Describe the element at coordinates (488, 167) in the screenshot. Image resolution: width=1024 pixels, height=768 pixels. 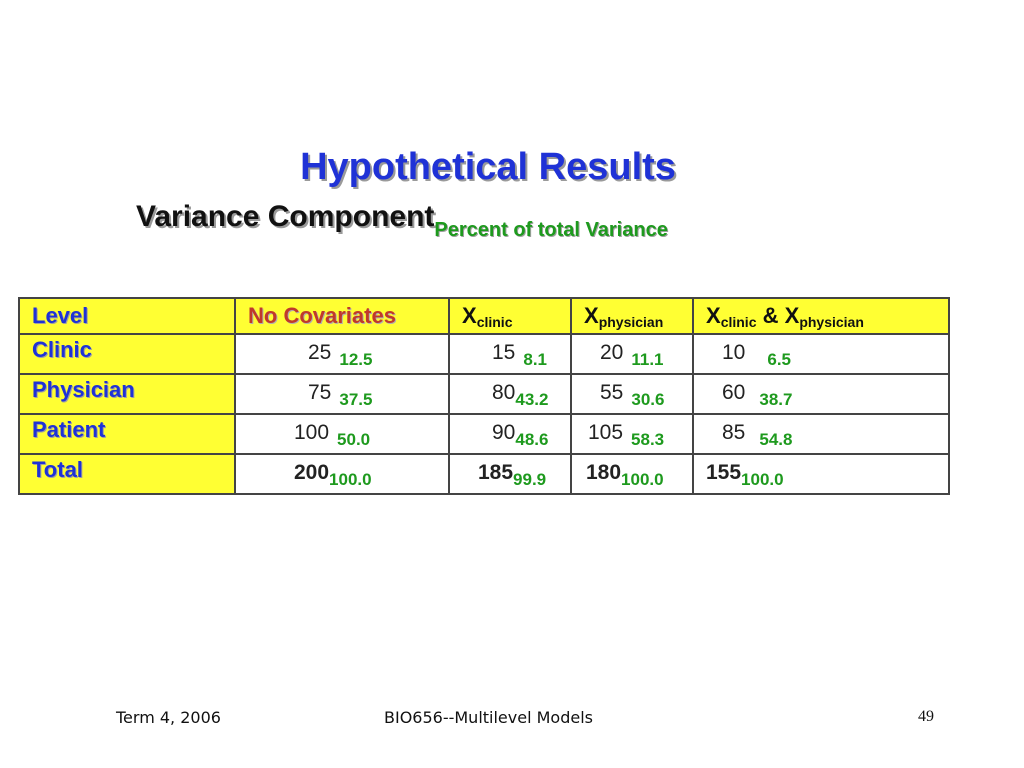
I see `slide-title: Hypothetical Results` at that location.